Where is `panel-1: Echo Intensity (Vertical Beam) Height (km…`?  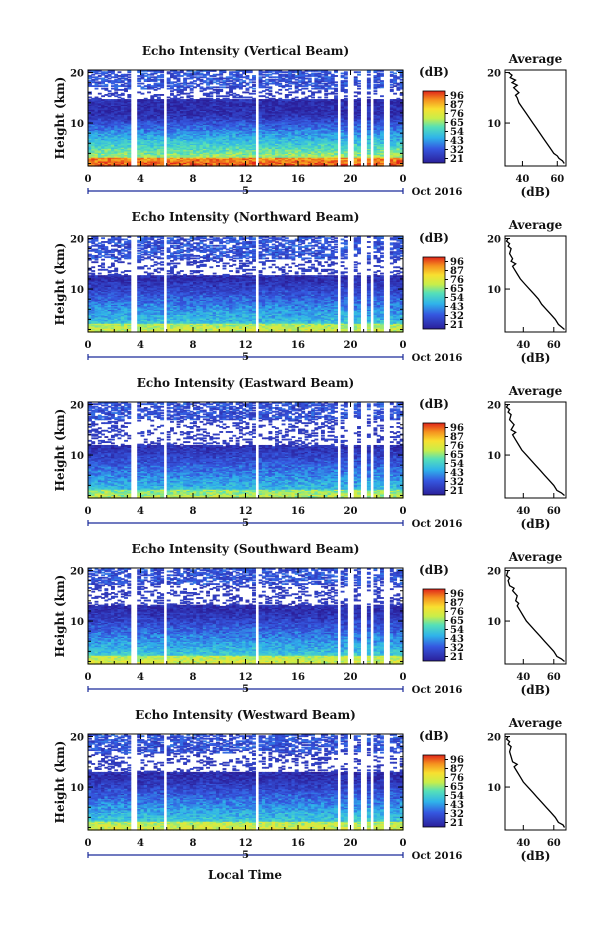
panel-1: Echo Intensity (Vertical Beam) Height (km… is located at coordinates (309, 121).